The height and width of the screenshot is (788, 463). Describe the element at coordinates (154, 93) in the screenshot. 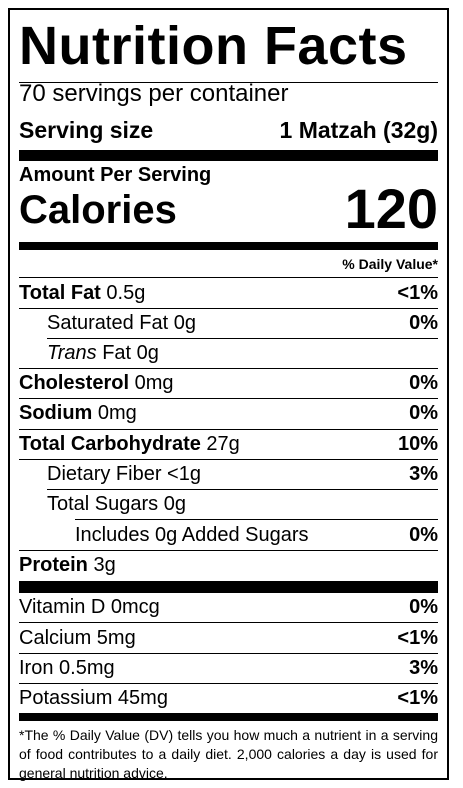

I see `servings-per-container: 70 servings per container` at that location.